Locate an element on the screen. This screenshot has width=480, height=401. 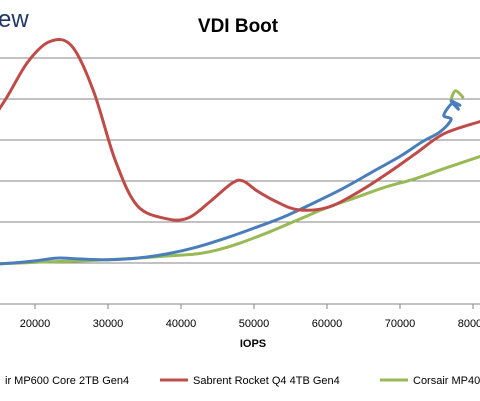
chart-title: VDI Boot is located at coordinates (238, 26).